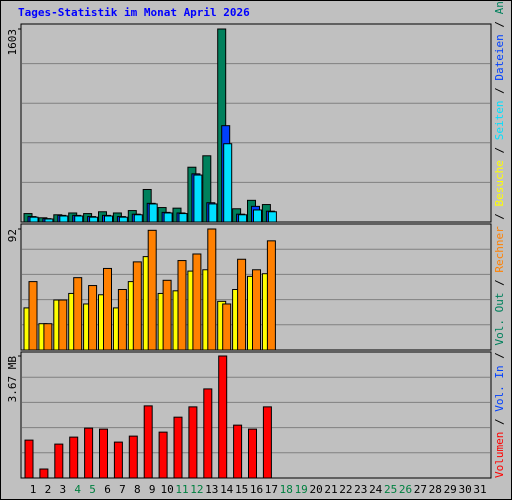 This screenshot has height=500, width=512. I want to click on x-tick-label: 11, so click(181, 489).